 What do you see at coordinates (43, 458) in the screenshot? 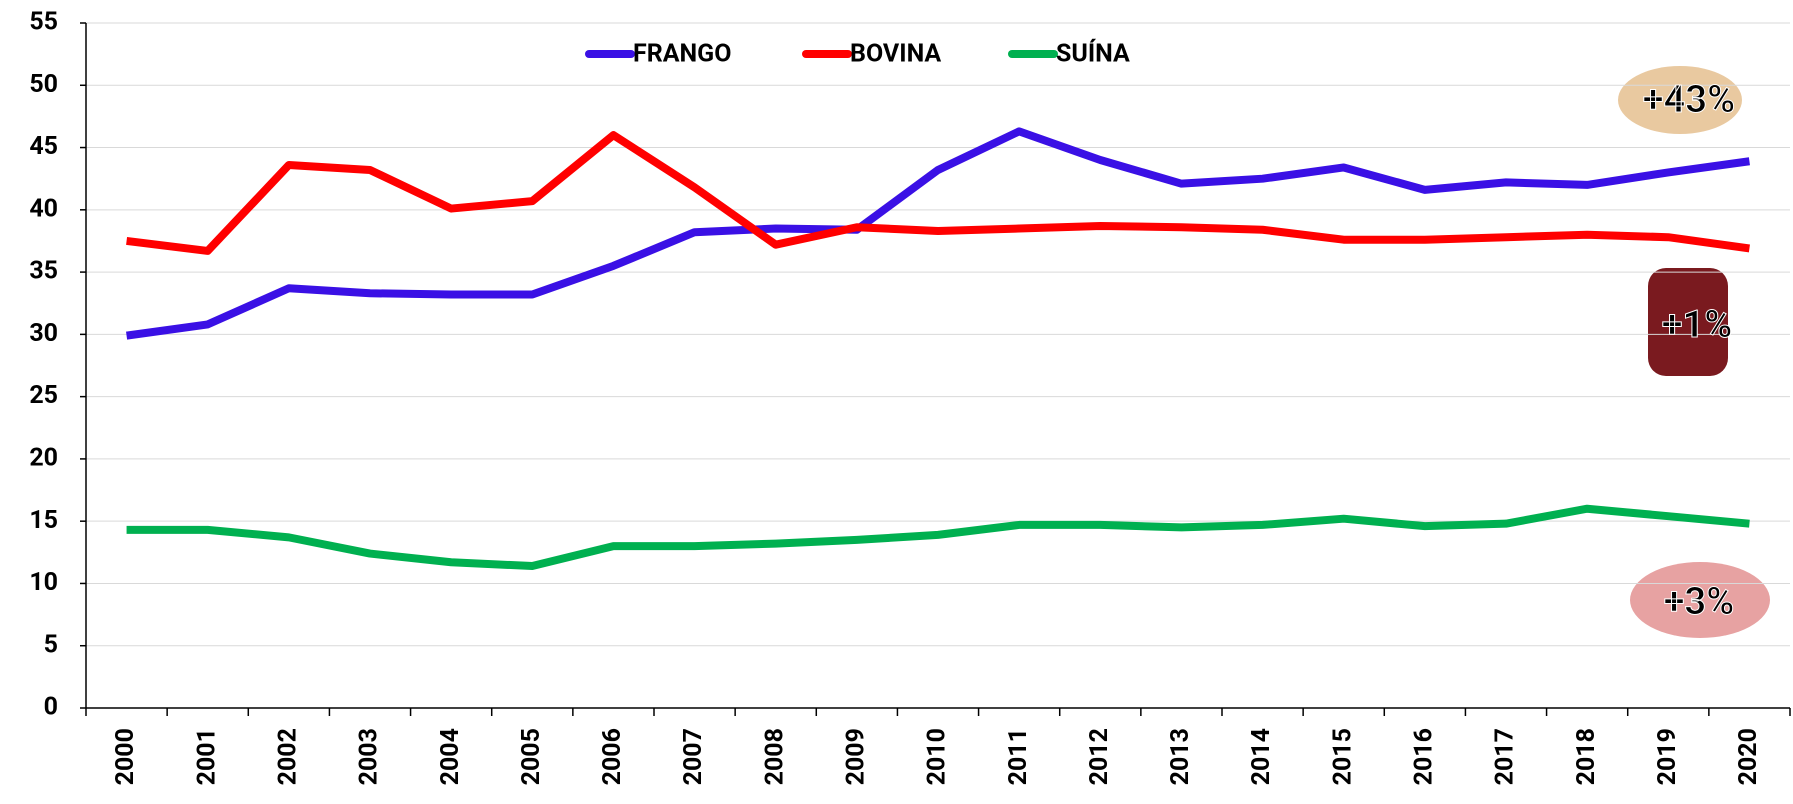
I see `y-tick-label: 20` at bounding box center [43, 458].